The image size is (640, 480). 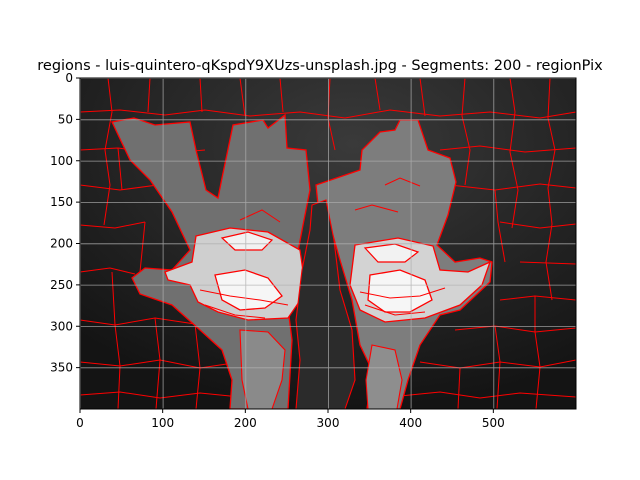 I want to click on x-tick-label: 200, so click(x=245, y=423).